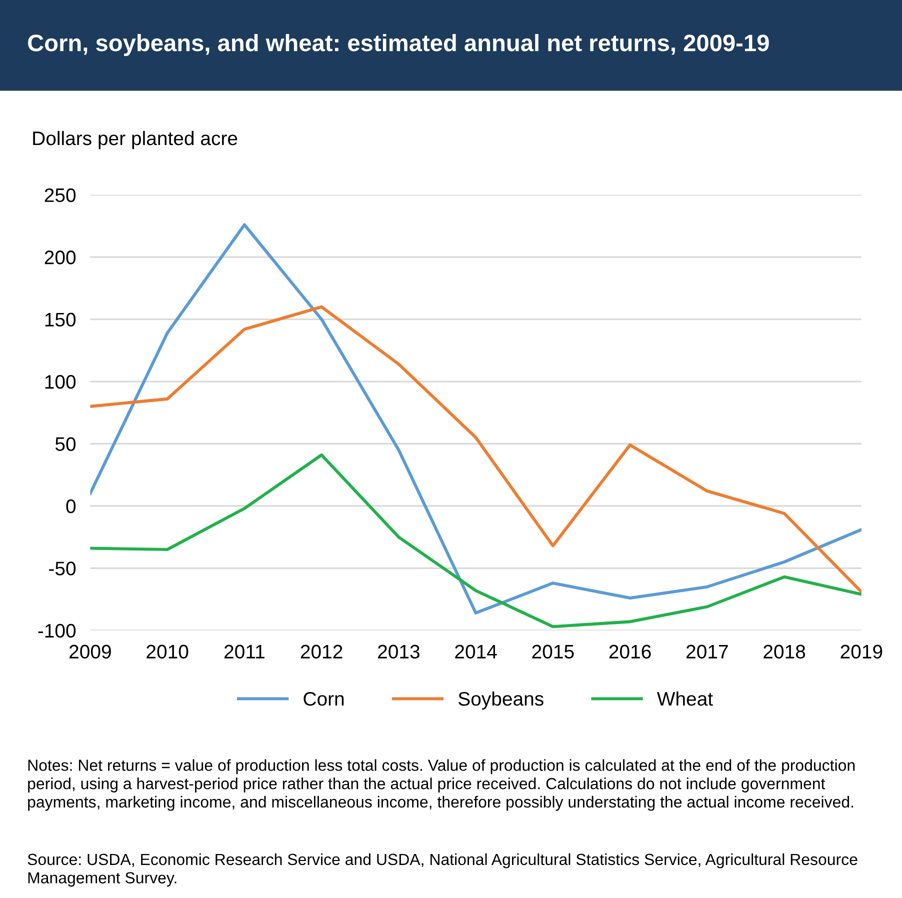 The height and width of the screenshot is (898, 902). I want to click on x-tick-label: 2009, so click(90, 651).